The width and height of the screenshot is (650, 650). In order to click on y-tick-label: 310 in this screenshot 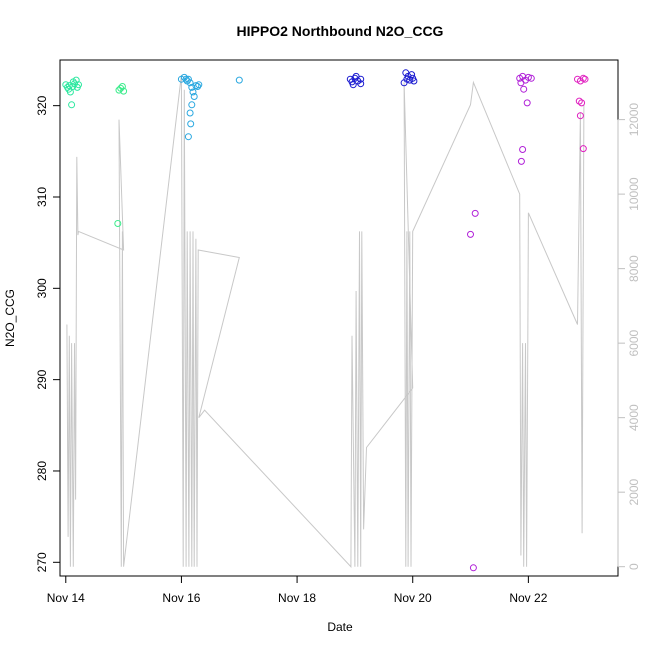, I will do `click(42, 197)`.